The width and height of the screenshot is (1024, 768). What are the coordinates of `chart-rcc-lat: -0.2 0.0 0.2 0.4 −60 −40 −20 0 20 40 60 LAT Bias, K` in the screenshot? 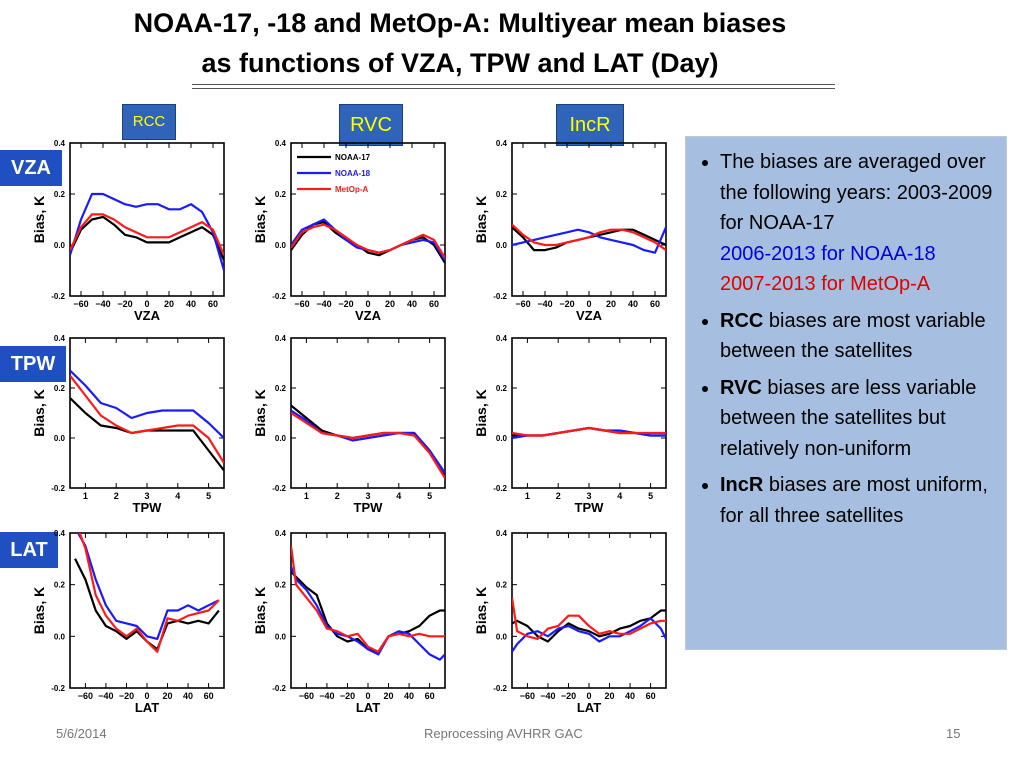 It's located at (128, 622).